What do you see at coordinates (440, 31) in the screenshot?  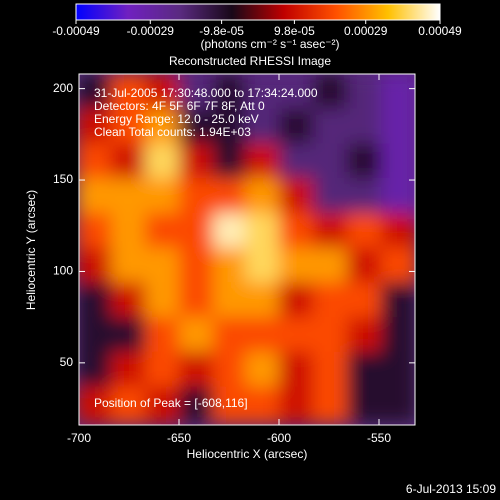 I see `colorbar-tick-label: 0.00049` at bounding box center [440, 31].